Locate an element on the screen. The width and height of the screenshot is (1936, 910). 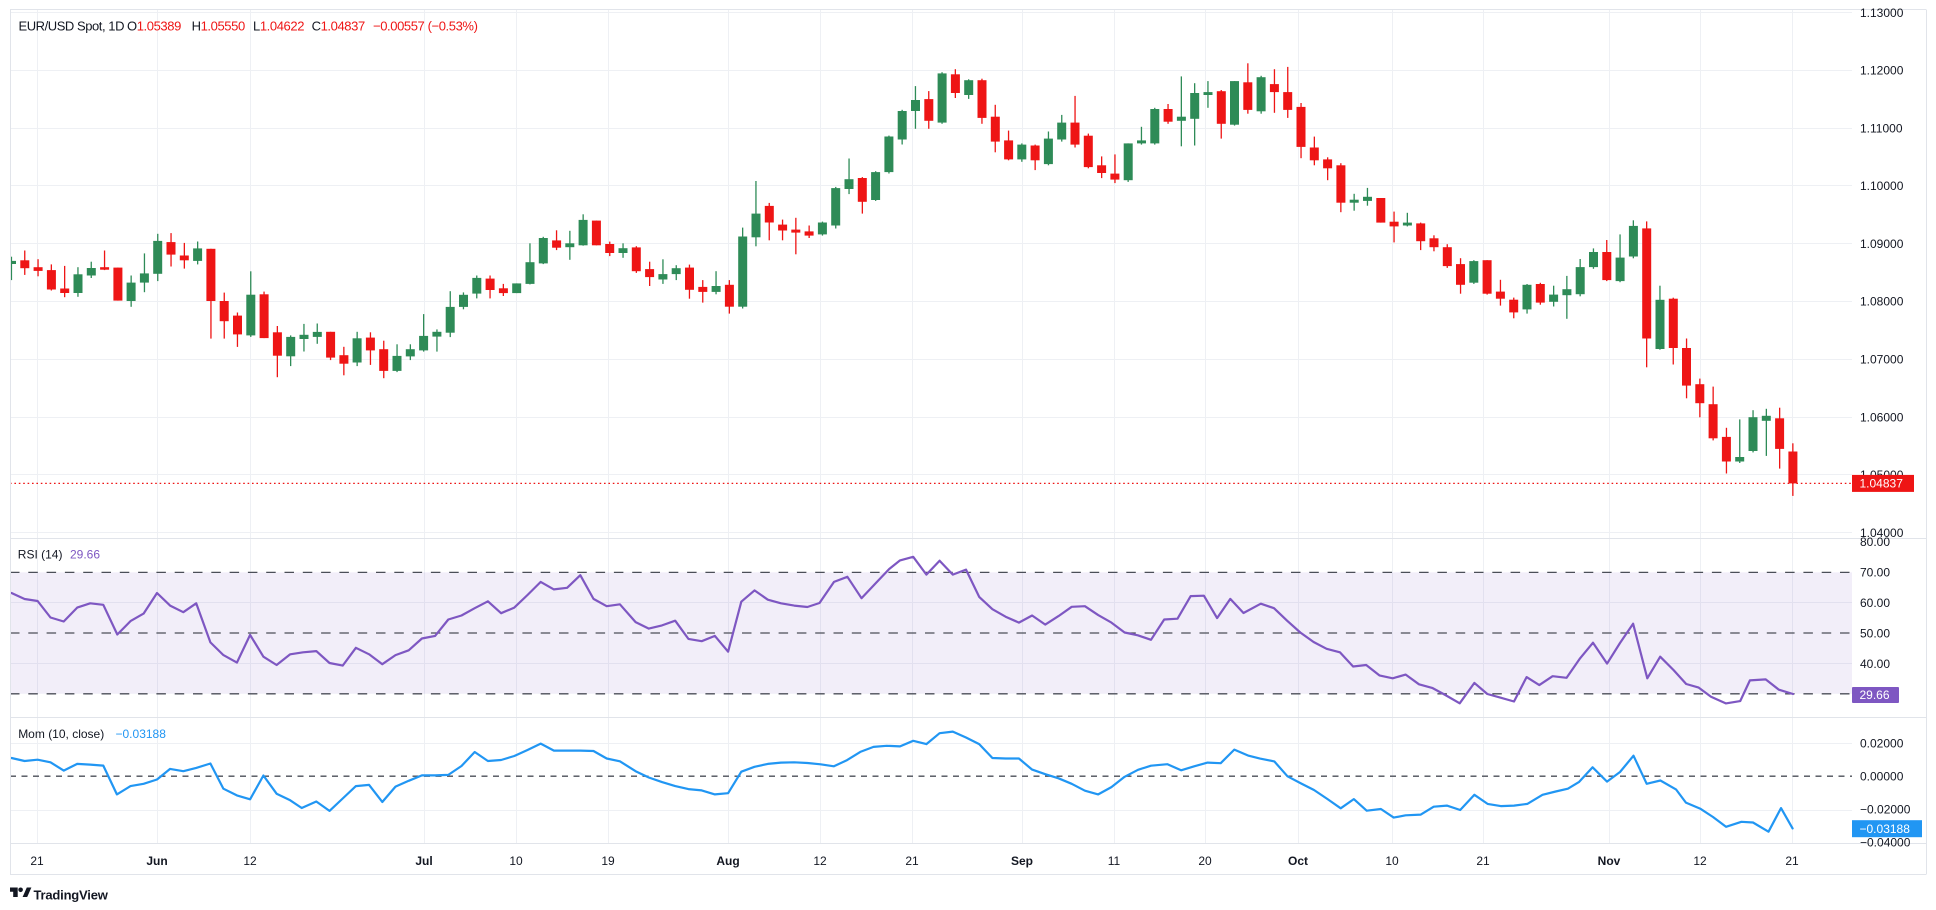
svg-text: 1.10000 is located at coordinates (1882, 186).